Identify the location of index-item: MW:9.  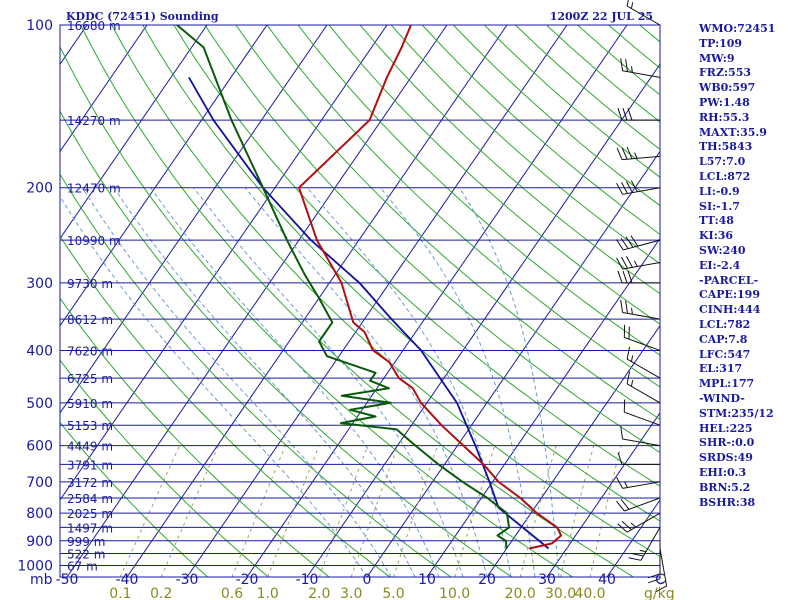
(717, 58).